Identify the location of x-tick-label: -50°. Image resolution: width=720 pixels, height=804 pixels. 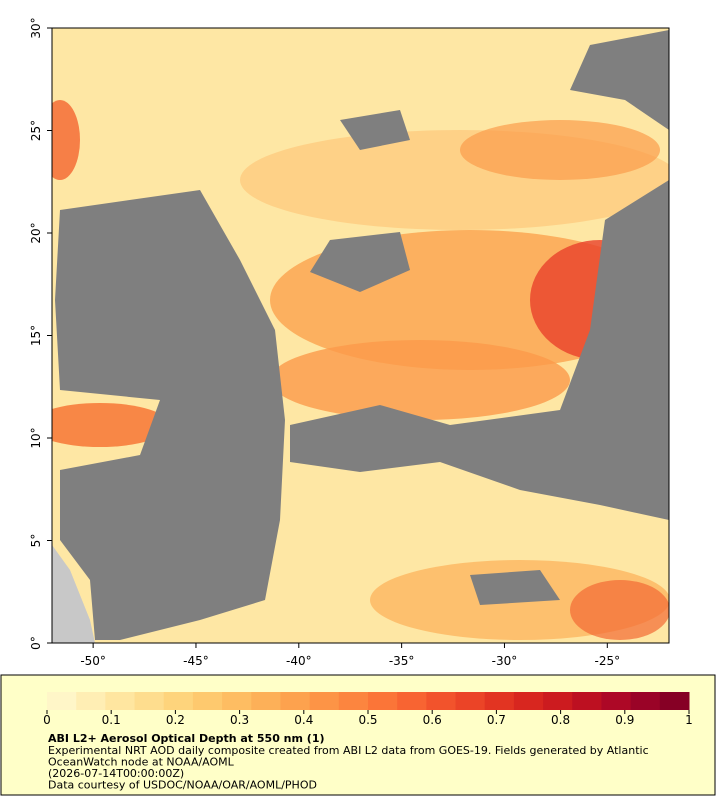
(93, 661).